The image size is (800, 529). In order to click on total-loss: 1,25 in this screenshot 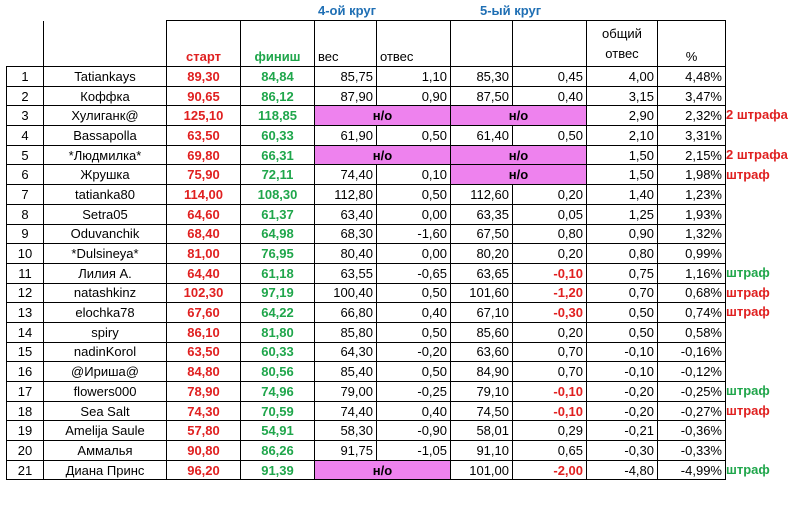, I will do `click(622, 214)`.